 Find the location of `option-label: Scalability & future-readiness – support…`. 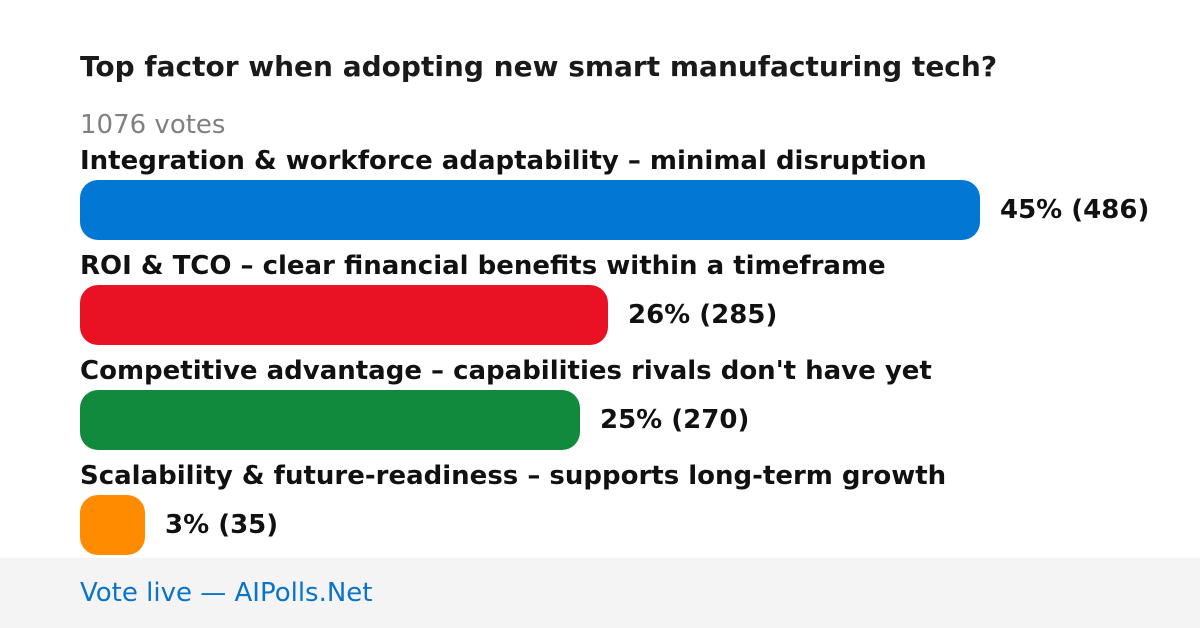

option-label: Scalability & future-readiness – support… is located at coordinates (513, 476).